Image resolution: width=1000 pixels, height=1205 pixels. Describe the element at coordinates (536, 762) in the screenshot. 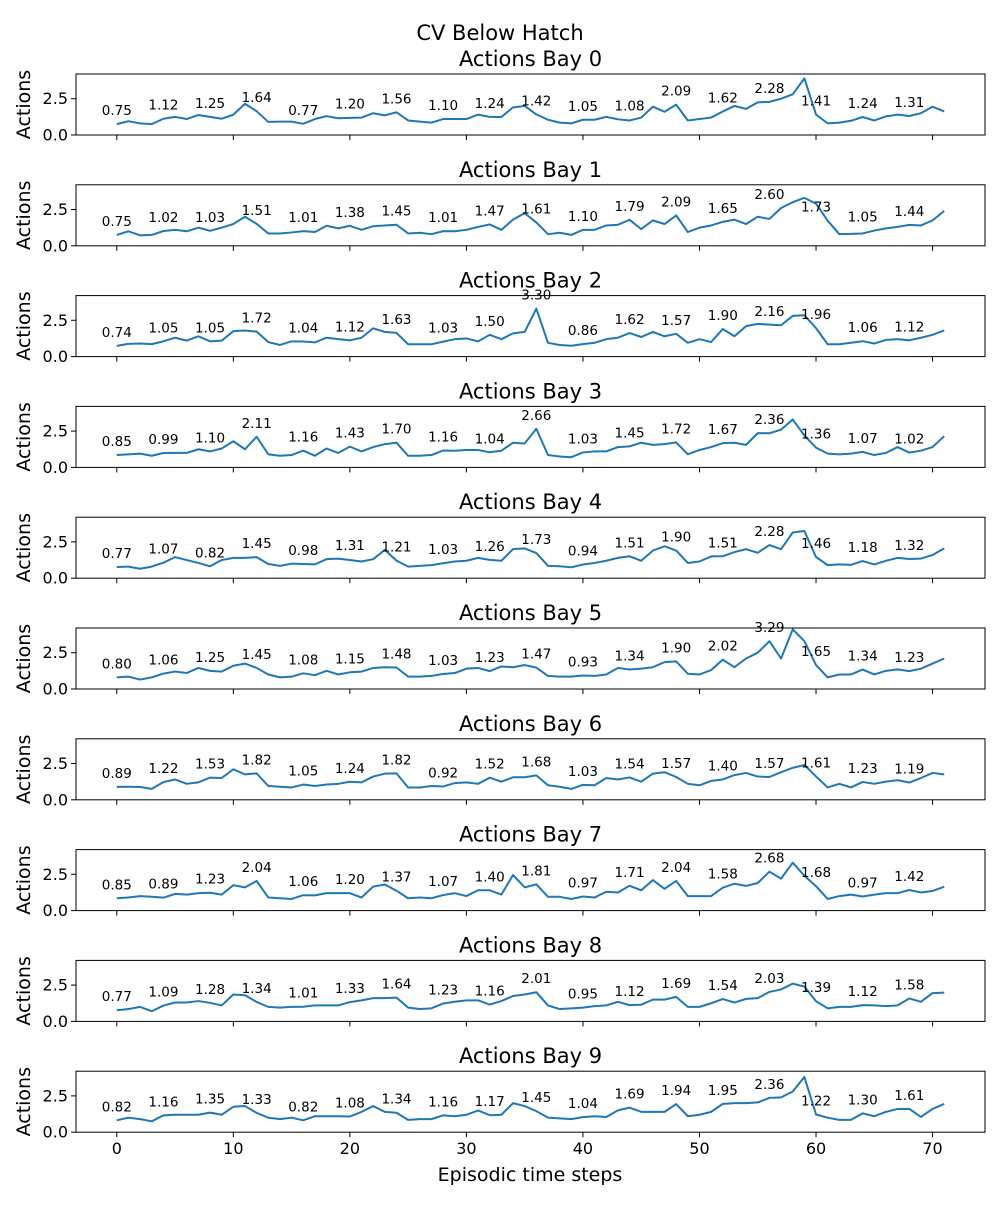

I see `data-label: 1.68` at that location.